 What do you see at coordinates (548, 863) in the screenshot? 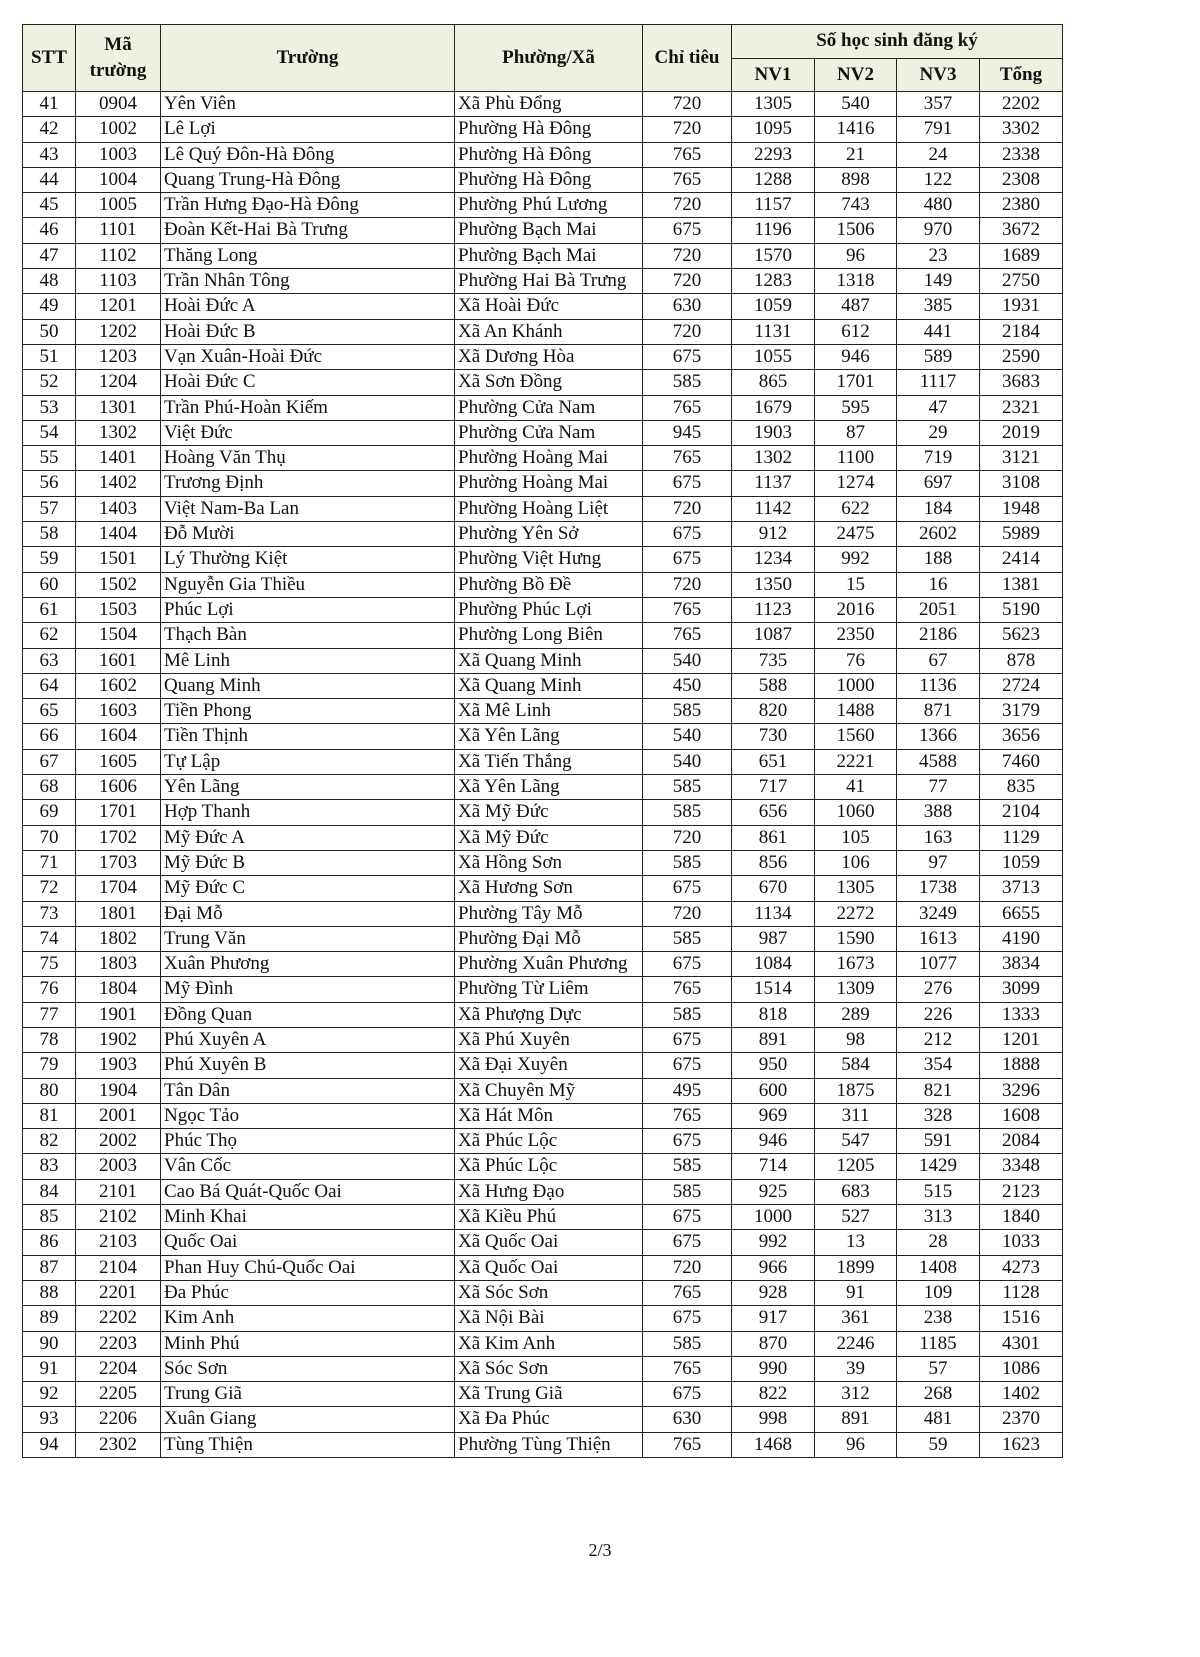
I see `cell-phuong-xa: Xã Hồng Sơn` at bounding box center [548, 863].